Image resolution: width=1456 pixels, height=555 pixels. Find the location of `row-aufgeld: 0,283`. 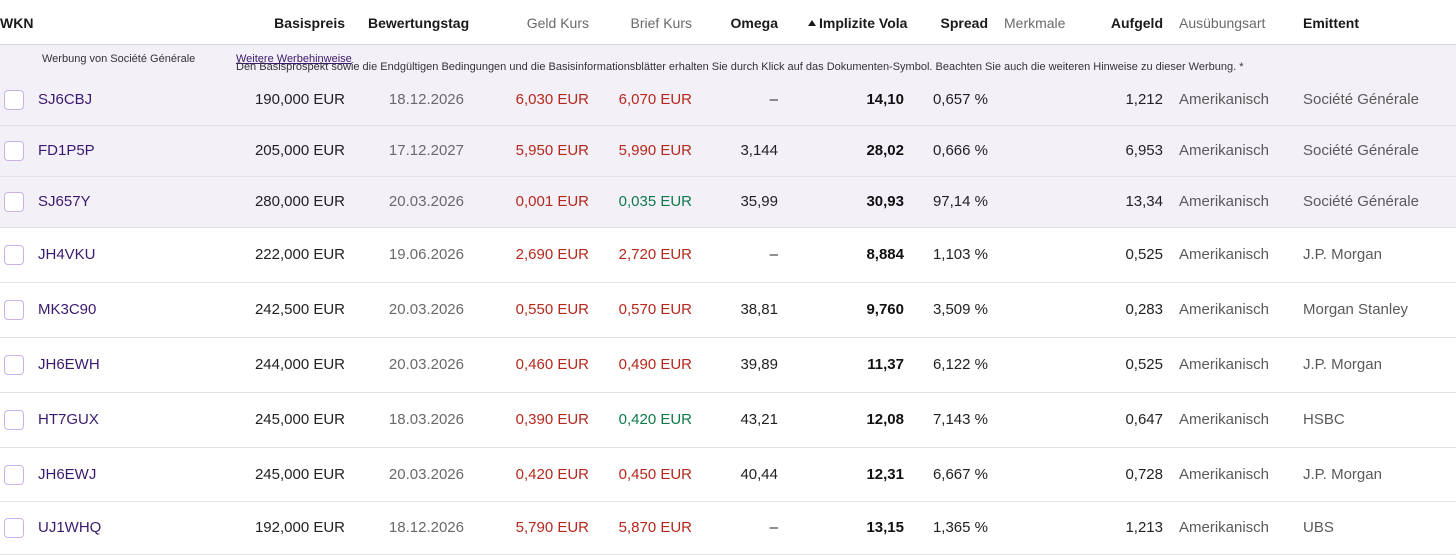

row-aufgeld: 0,283 is located at coordinates (1144, 309).